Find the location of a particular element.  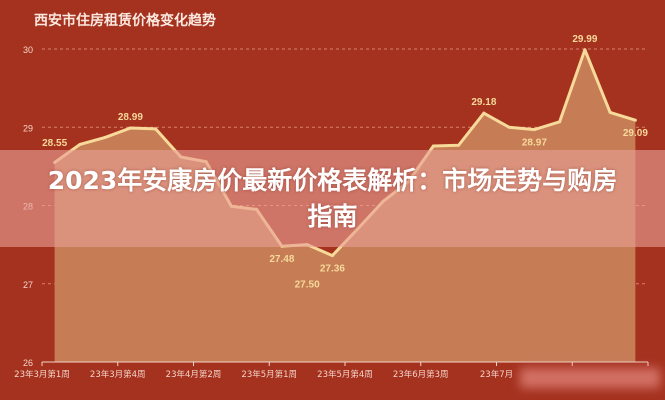

data-label: 28.99 is located at coordinates (130, 117).